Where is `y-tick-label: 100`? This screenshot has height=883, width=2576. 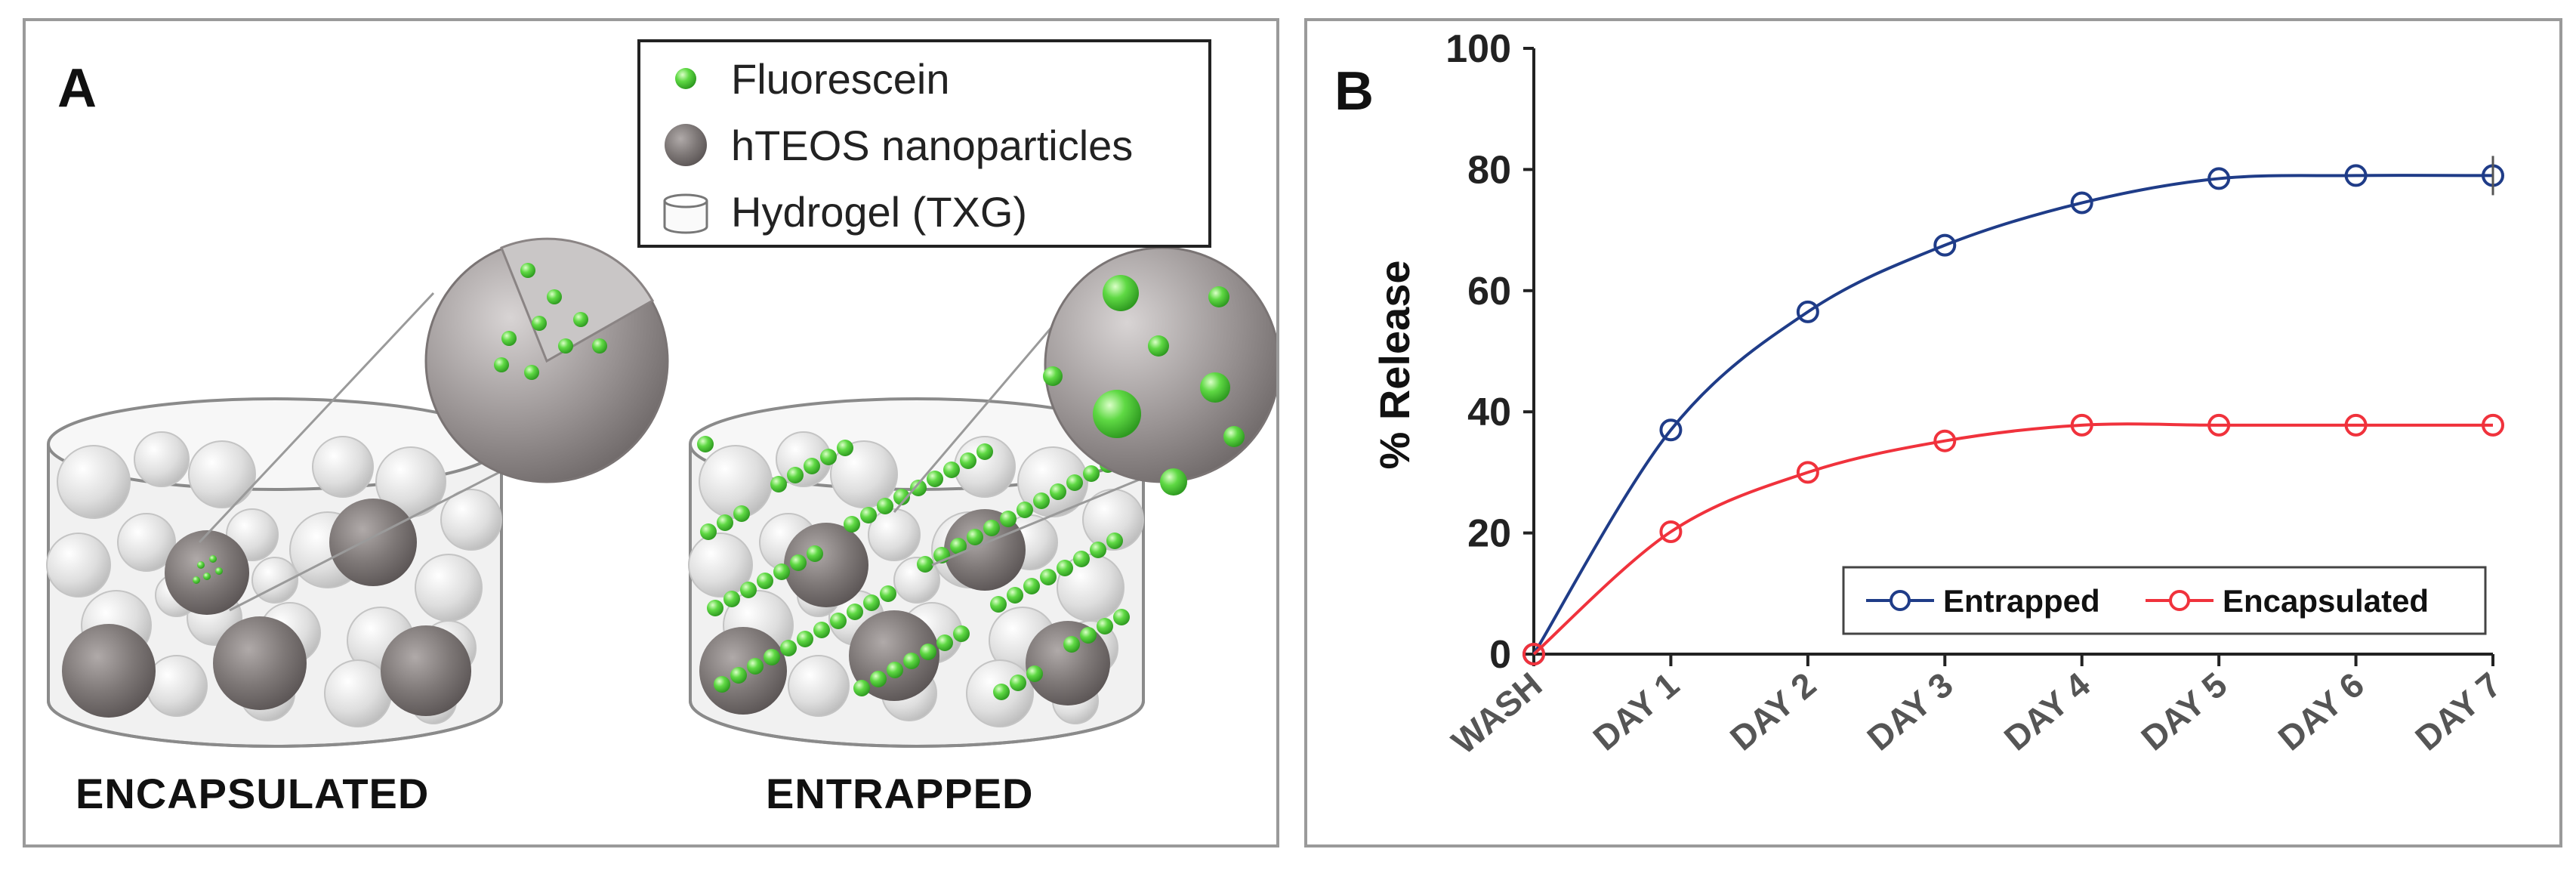 y-tick-label: 100 is located at coordinates (1478, 49).